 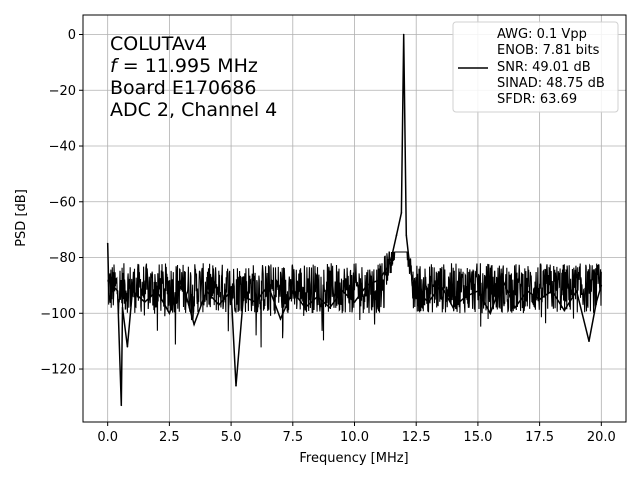 What do you see at coordinates (416, 437) in the screenshot?
I see `x-tick-label: 12.5` at bounding box center [416, 437].